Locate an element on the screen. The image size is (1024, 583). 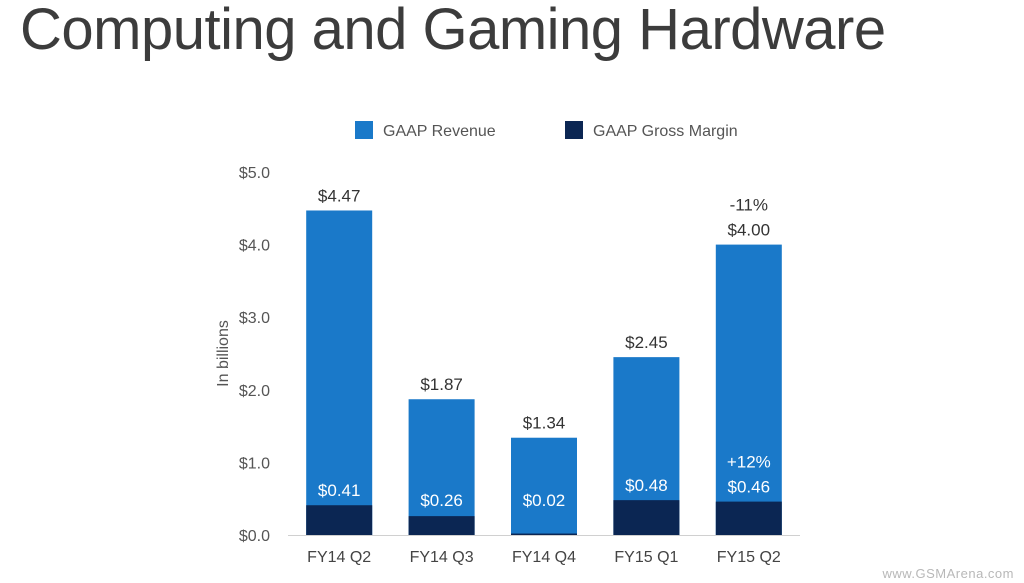
data-label-revenue: $1.87 is located at coordinates (441, 384).